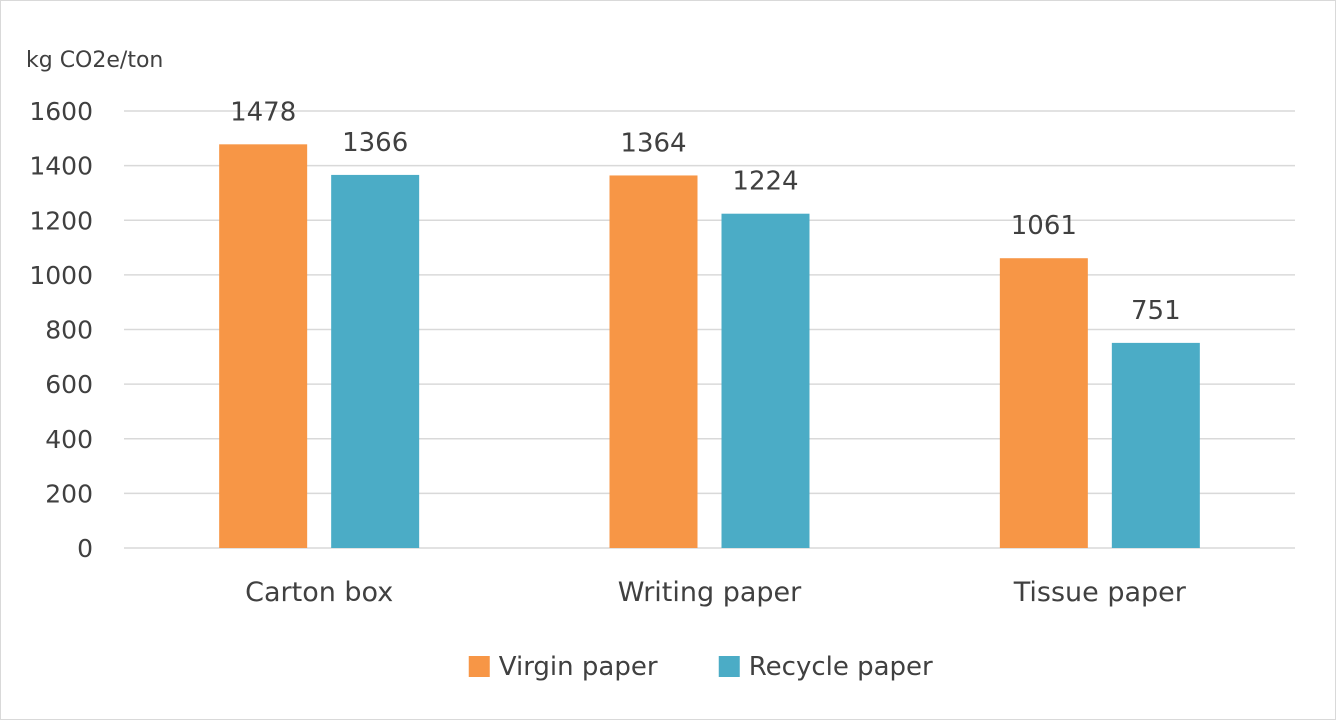 The height and width of the screenshot is (721, 1336). Describe the element at coordinates (1156, 311) in the screenshot. I see `data-label: 751` at that location.